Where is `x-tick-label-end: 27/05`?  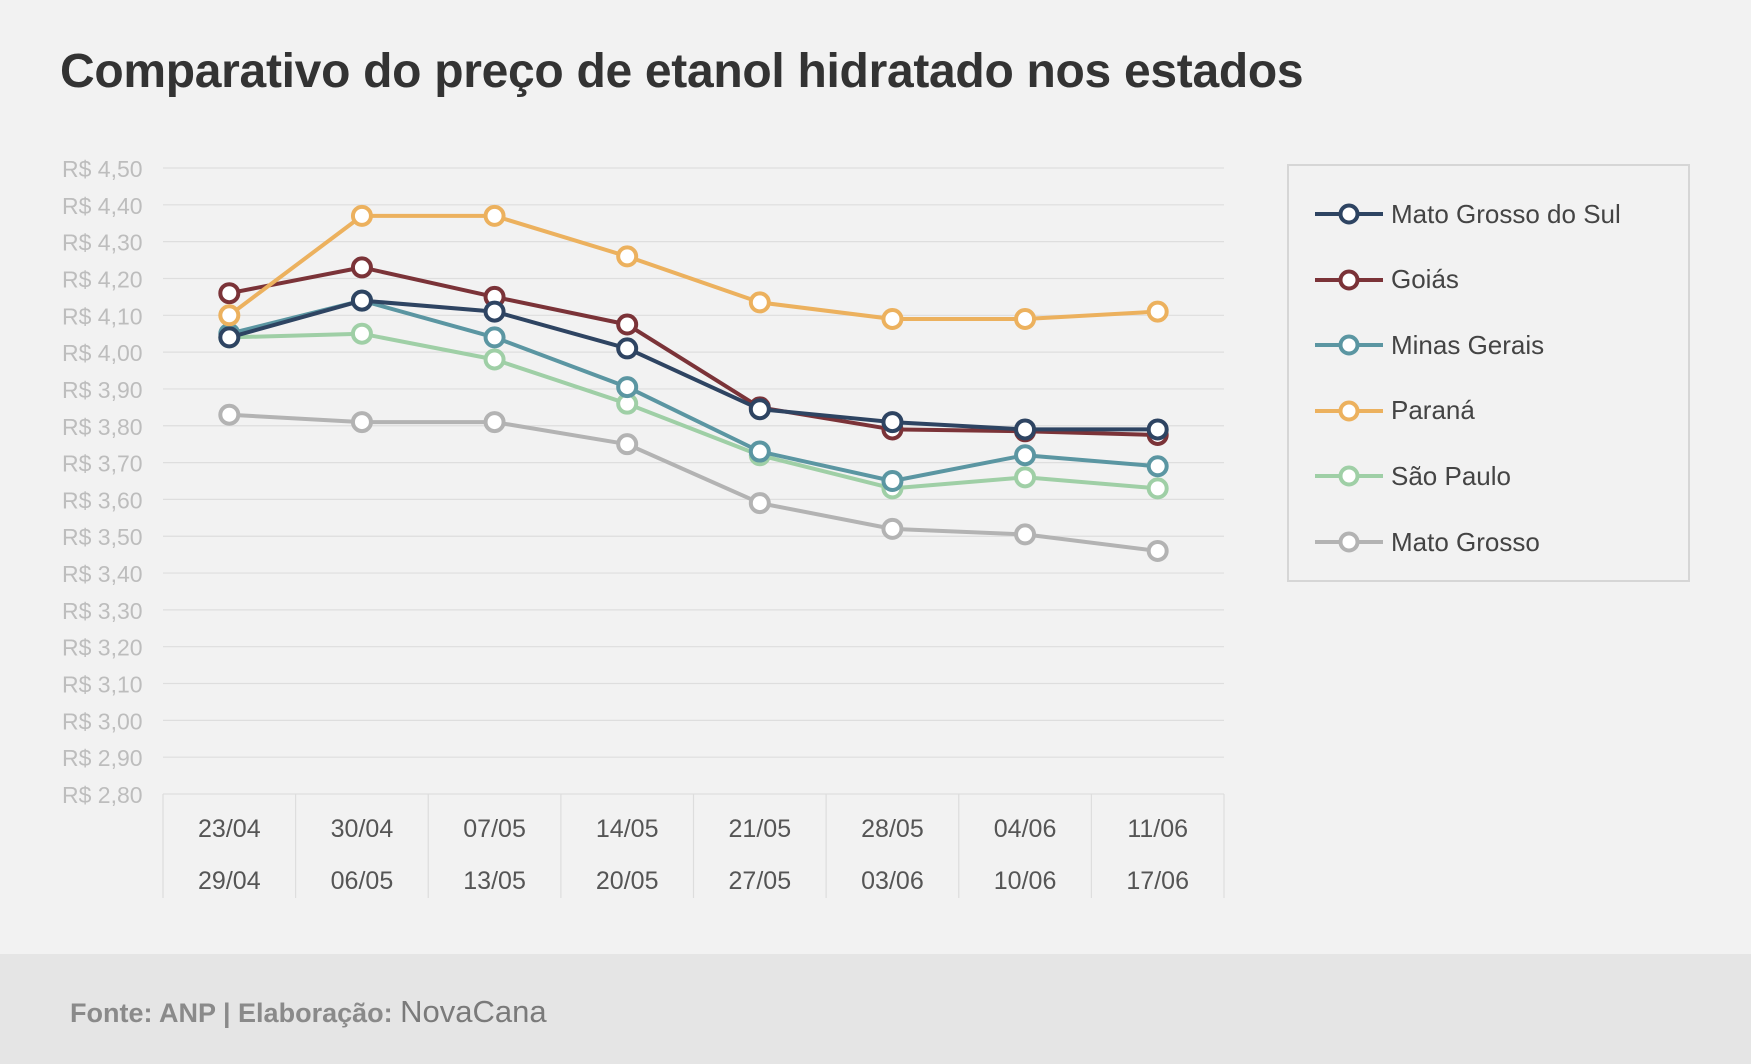
x-tick-label-end: 27/05 is located at coordinates (760, 881).